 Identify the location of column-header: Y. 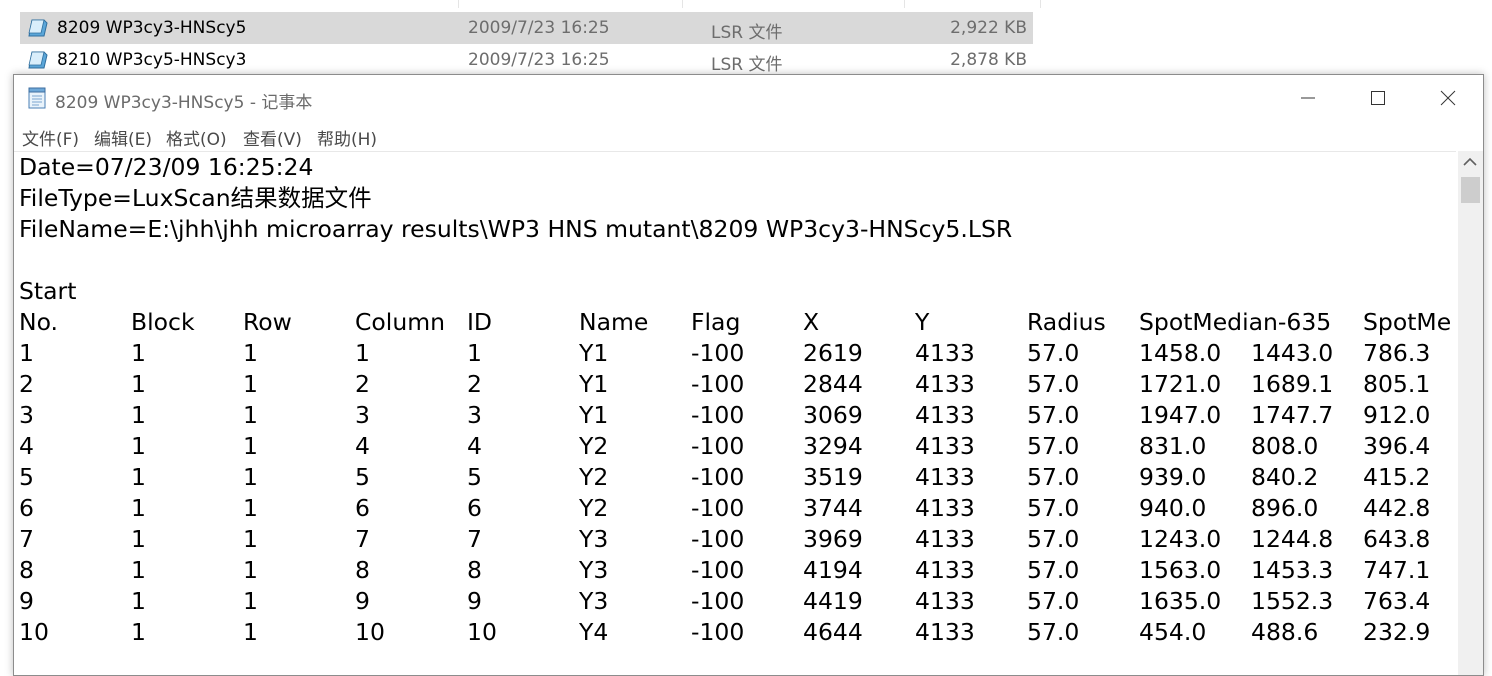
(922, 322).